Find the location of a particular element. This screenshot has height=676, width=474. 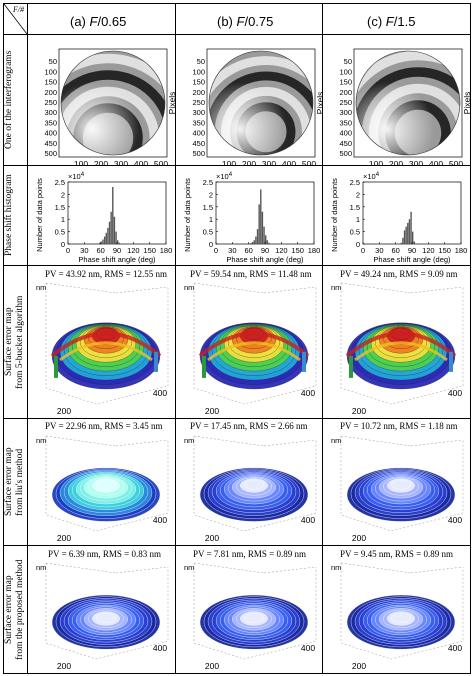

caption-proposed-a: PV = 6.39 nm, RMS = 0.83 nm is located at coordinates (105, 554).